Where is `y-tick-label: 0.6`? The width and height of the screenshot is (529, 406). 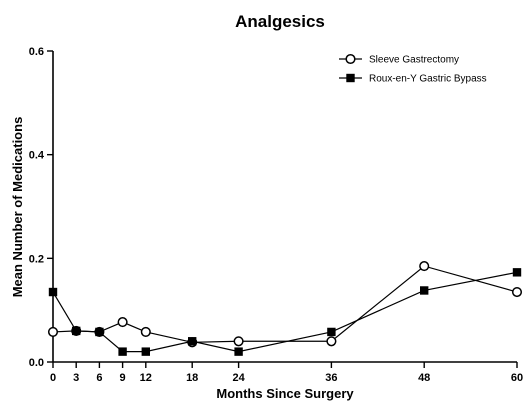
y-tick-label: 0.6 is located at coordinates (36, 52).